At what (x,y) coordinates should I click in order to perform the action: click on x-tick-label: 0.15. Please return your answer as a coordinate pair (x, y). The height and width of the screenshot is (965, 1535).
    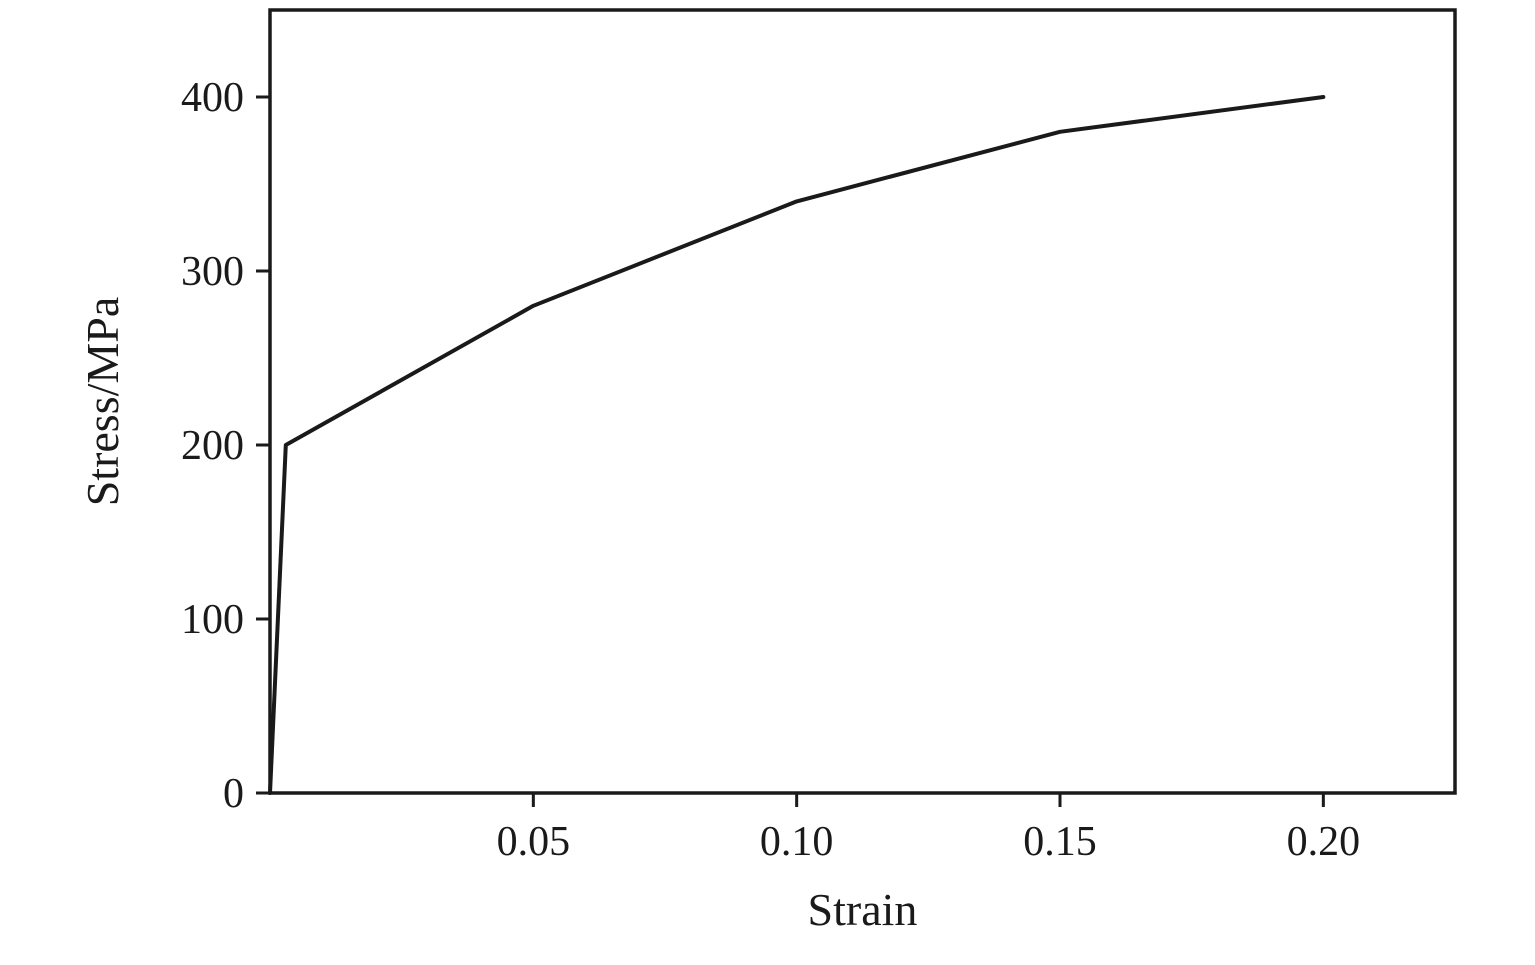
    Looking at the image, I should click on (1060, 842).